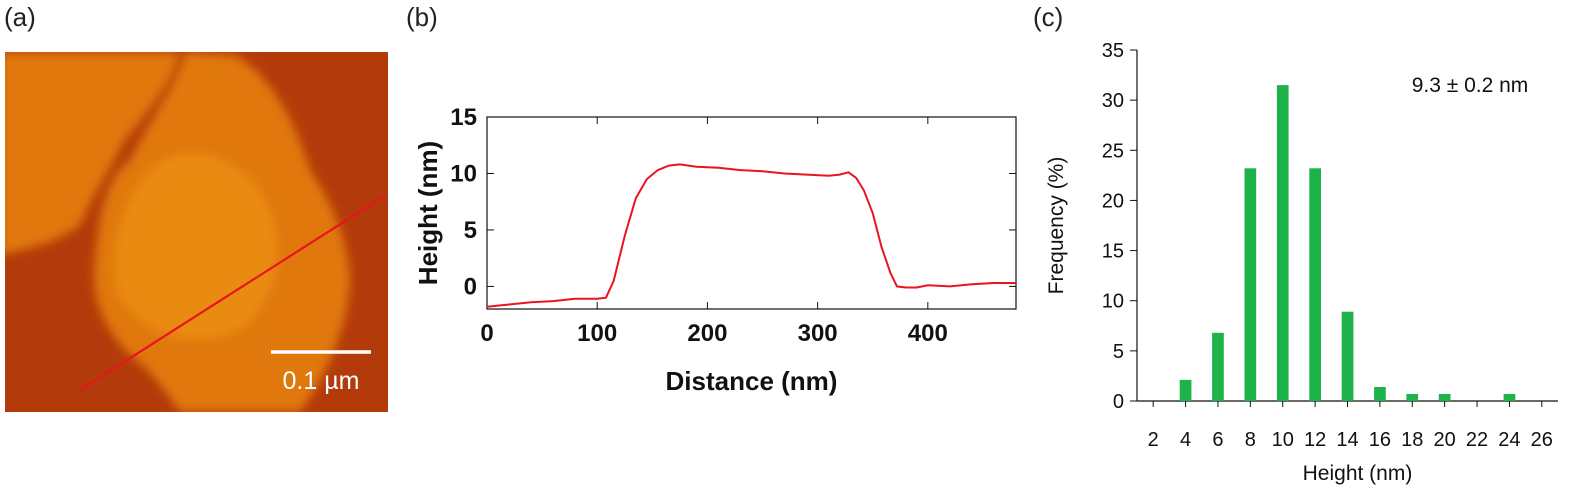 The height and width of the screenshot is (498, 1592). Describe the element at coordinates (1153, 440) in the screenshot. I see `x-tick-label: 2` at that location.